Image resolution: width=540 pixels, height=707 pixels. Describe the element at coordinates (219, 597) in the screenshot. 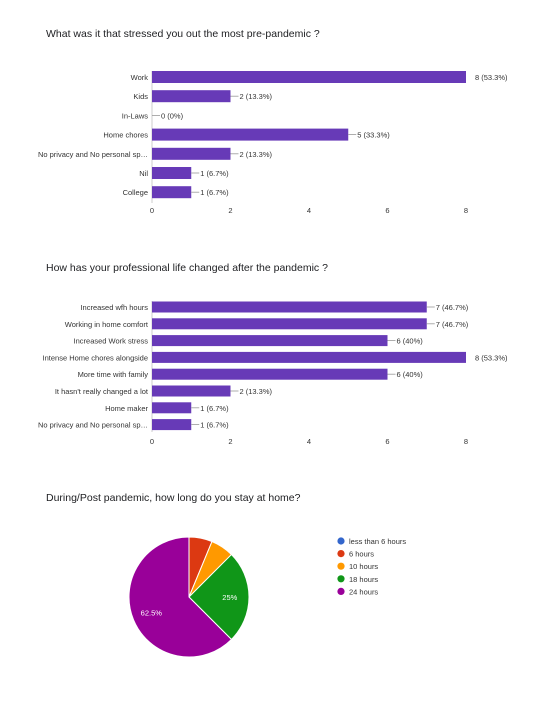

I see `pie-slice-18-hours` at that location.